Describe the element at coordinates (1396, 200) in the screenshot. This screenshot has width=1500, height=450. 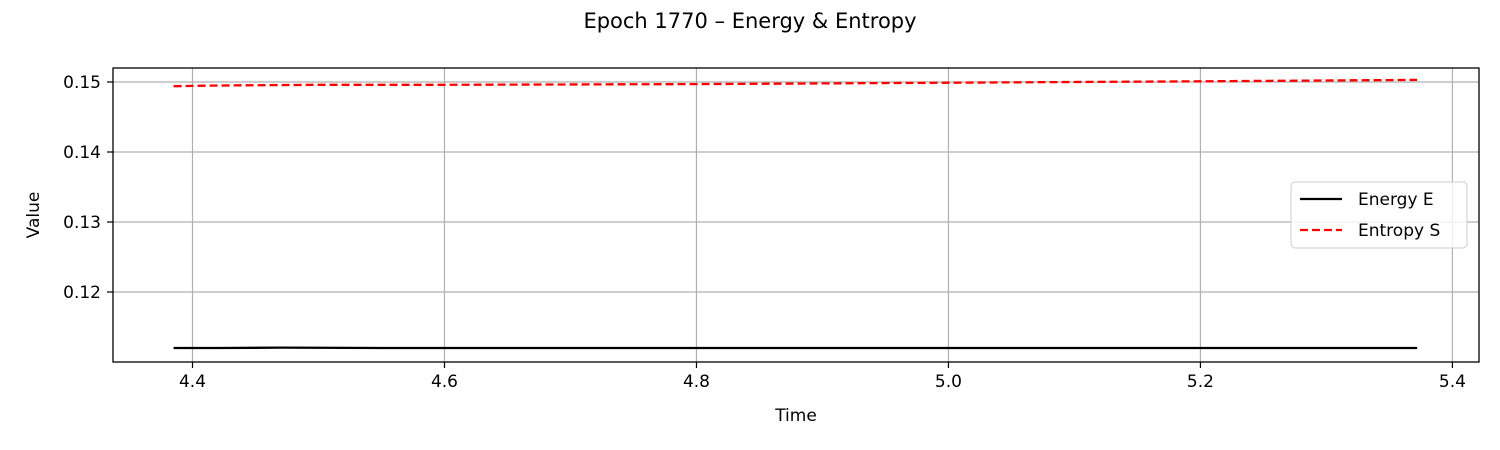
I see `legend-label-energy: Energy E` at that location.